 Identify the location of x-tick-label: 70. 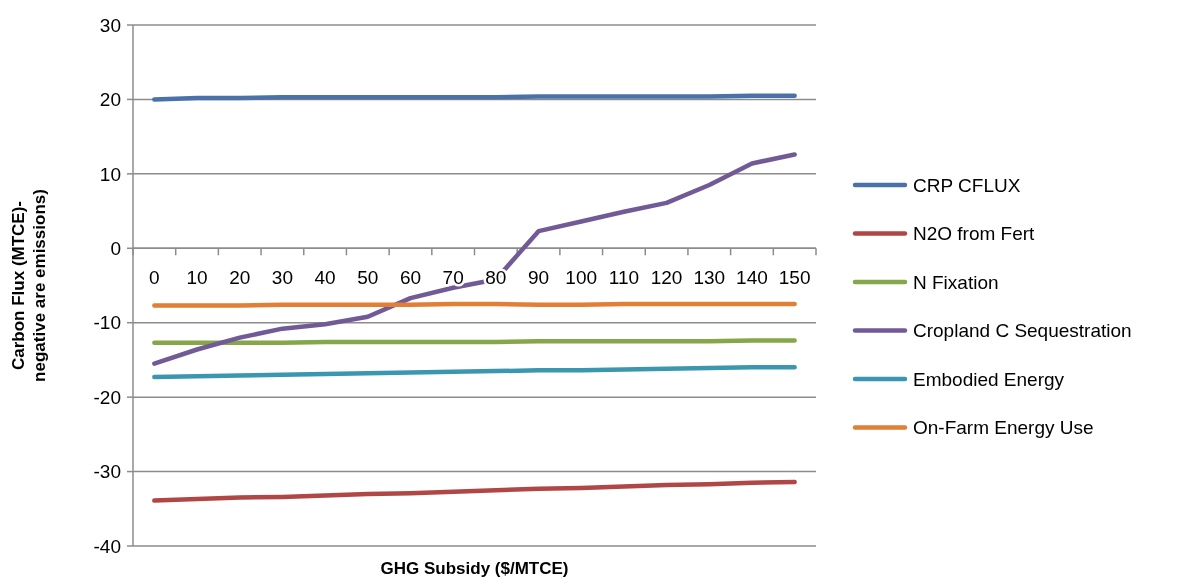
(453, 278).